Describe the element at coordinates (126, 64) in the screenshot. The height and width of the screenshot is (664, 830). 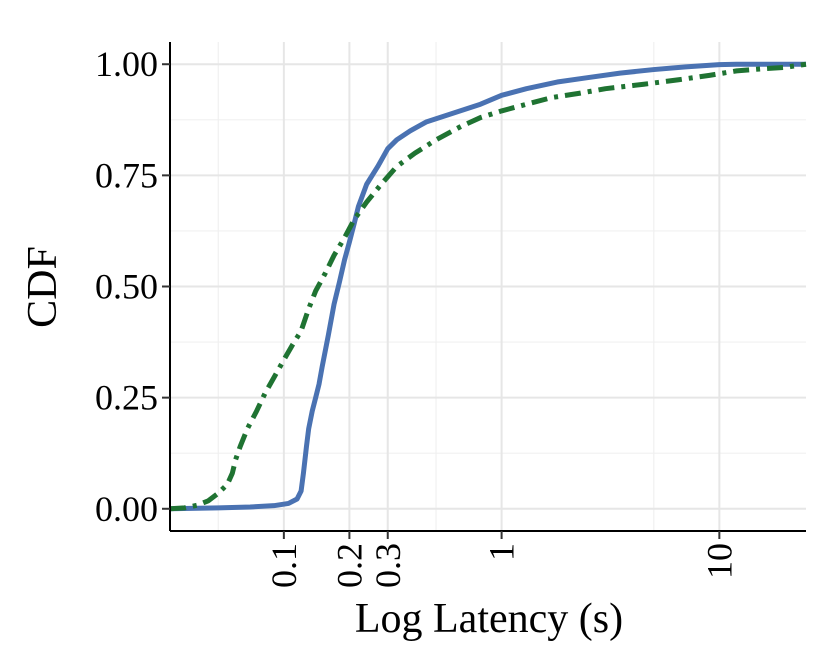
I see `y-tick-label: 1.00` at that location.